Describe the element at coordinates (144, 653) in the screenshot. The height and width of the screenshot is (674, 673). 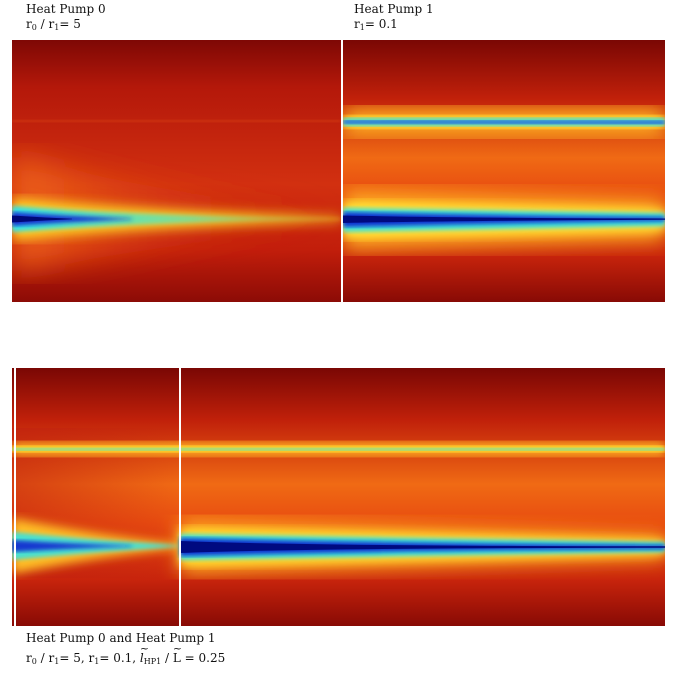
I see `tilde-l: l` at that location.